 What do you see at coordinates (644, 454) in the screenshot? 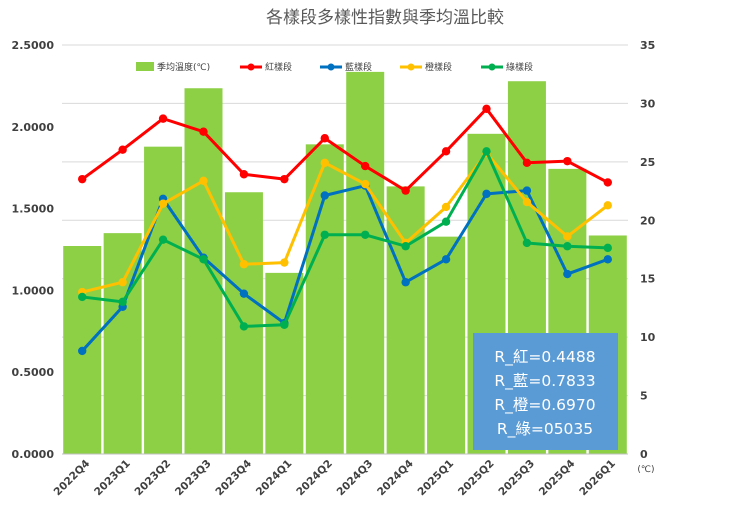
I see `y-right-tick-label: 0` at bounding box center [644, 454].